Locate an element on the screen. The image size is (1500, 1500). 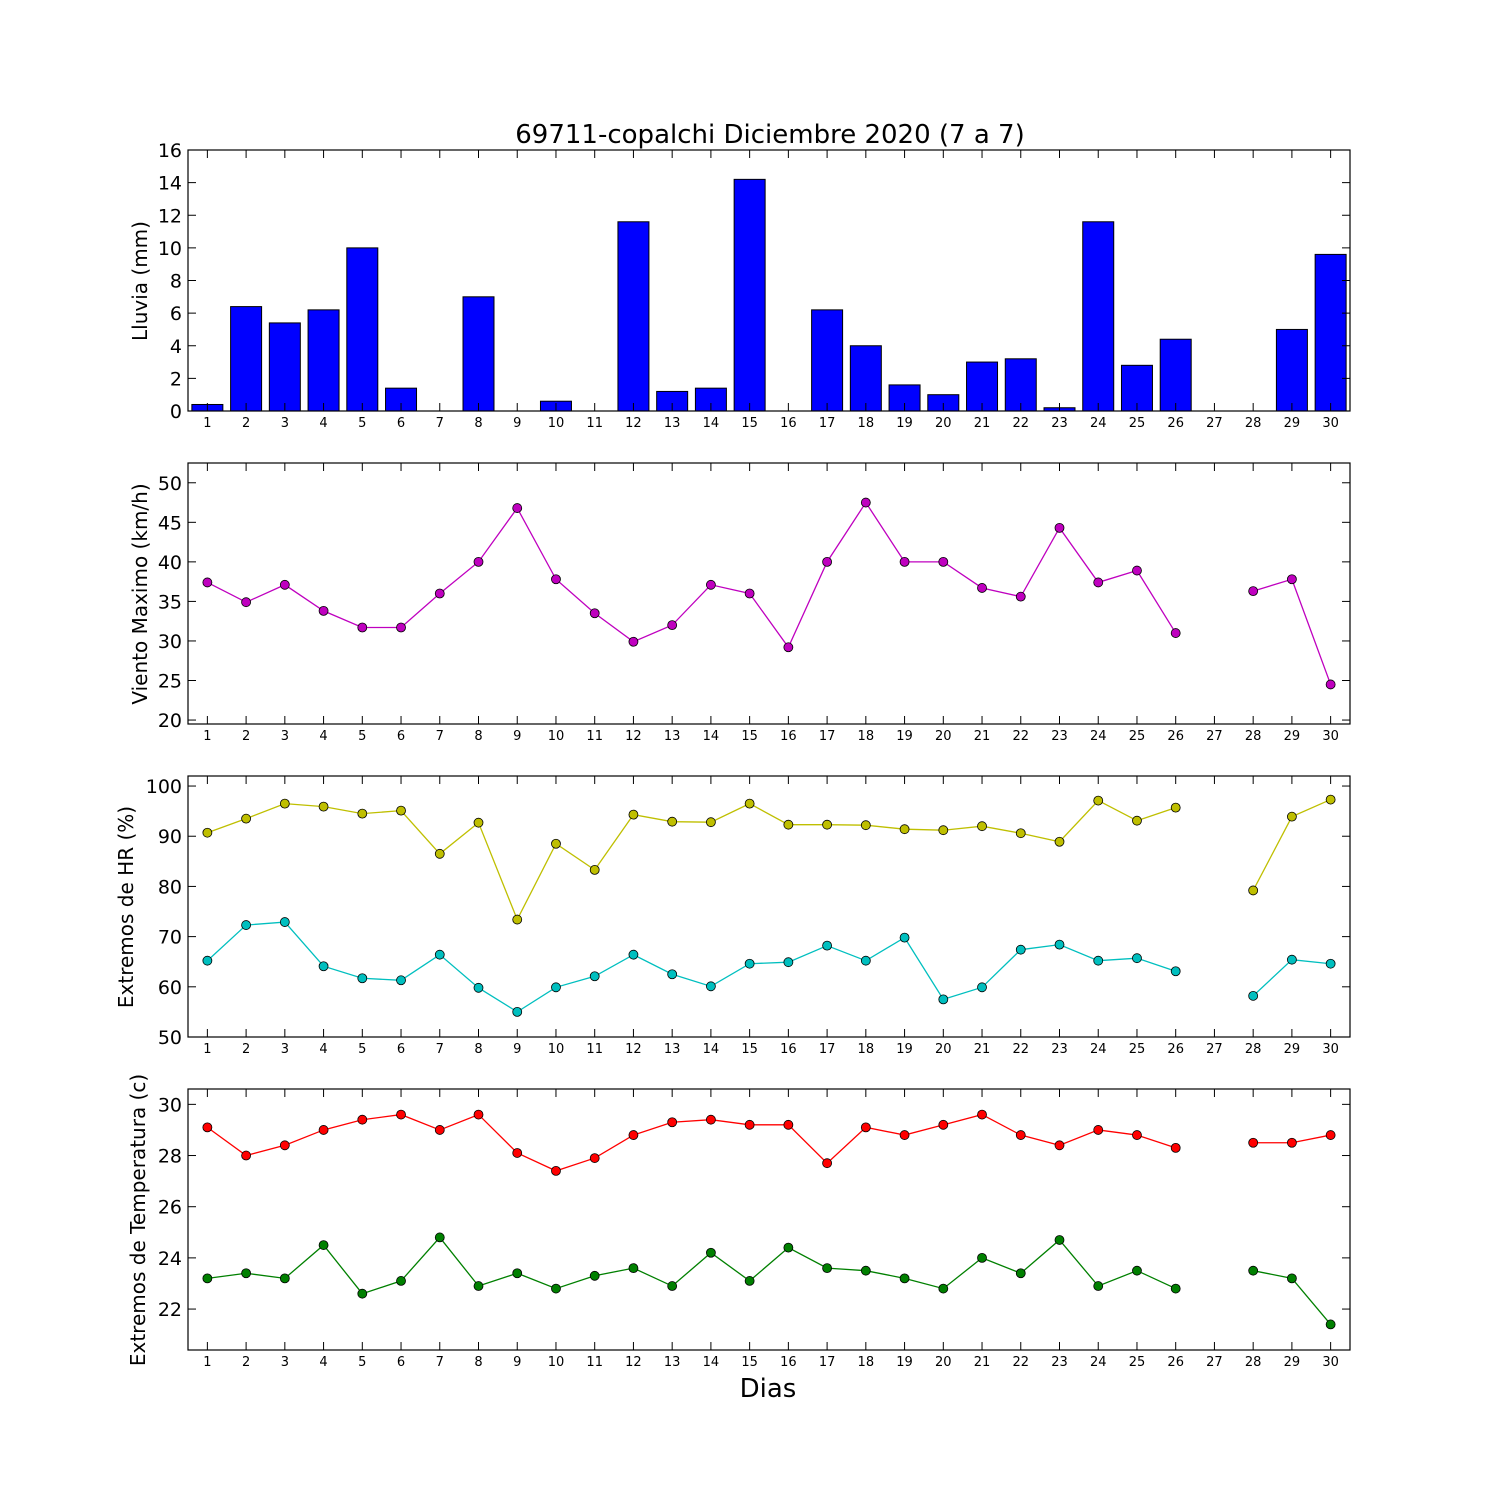
x-tick-label: 14 is located at coordinates (711, 736).